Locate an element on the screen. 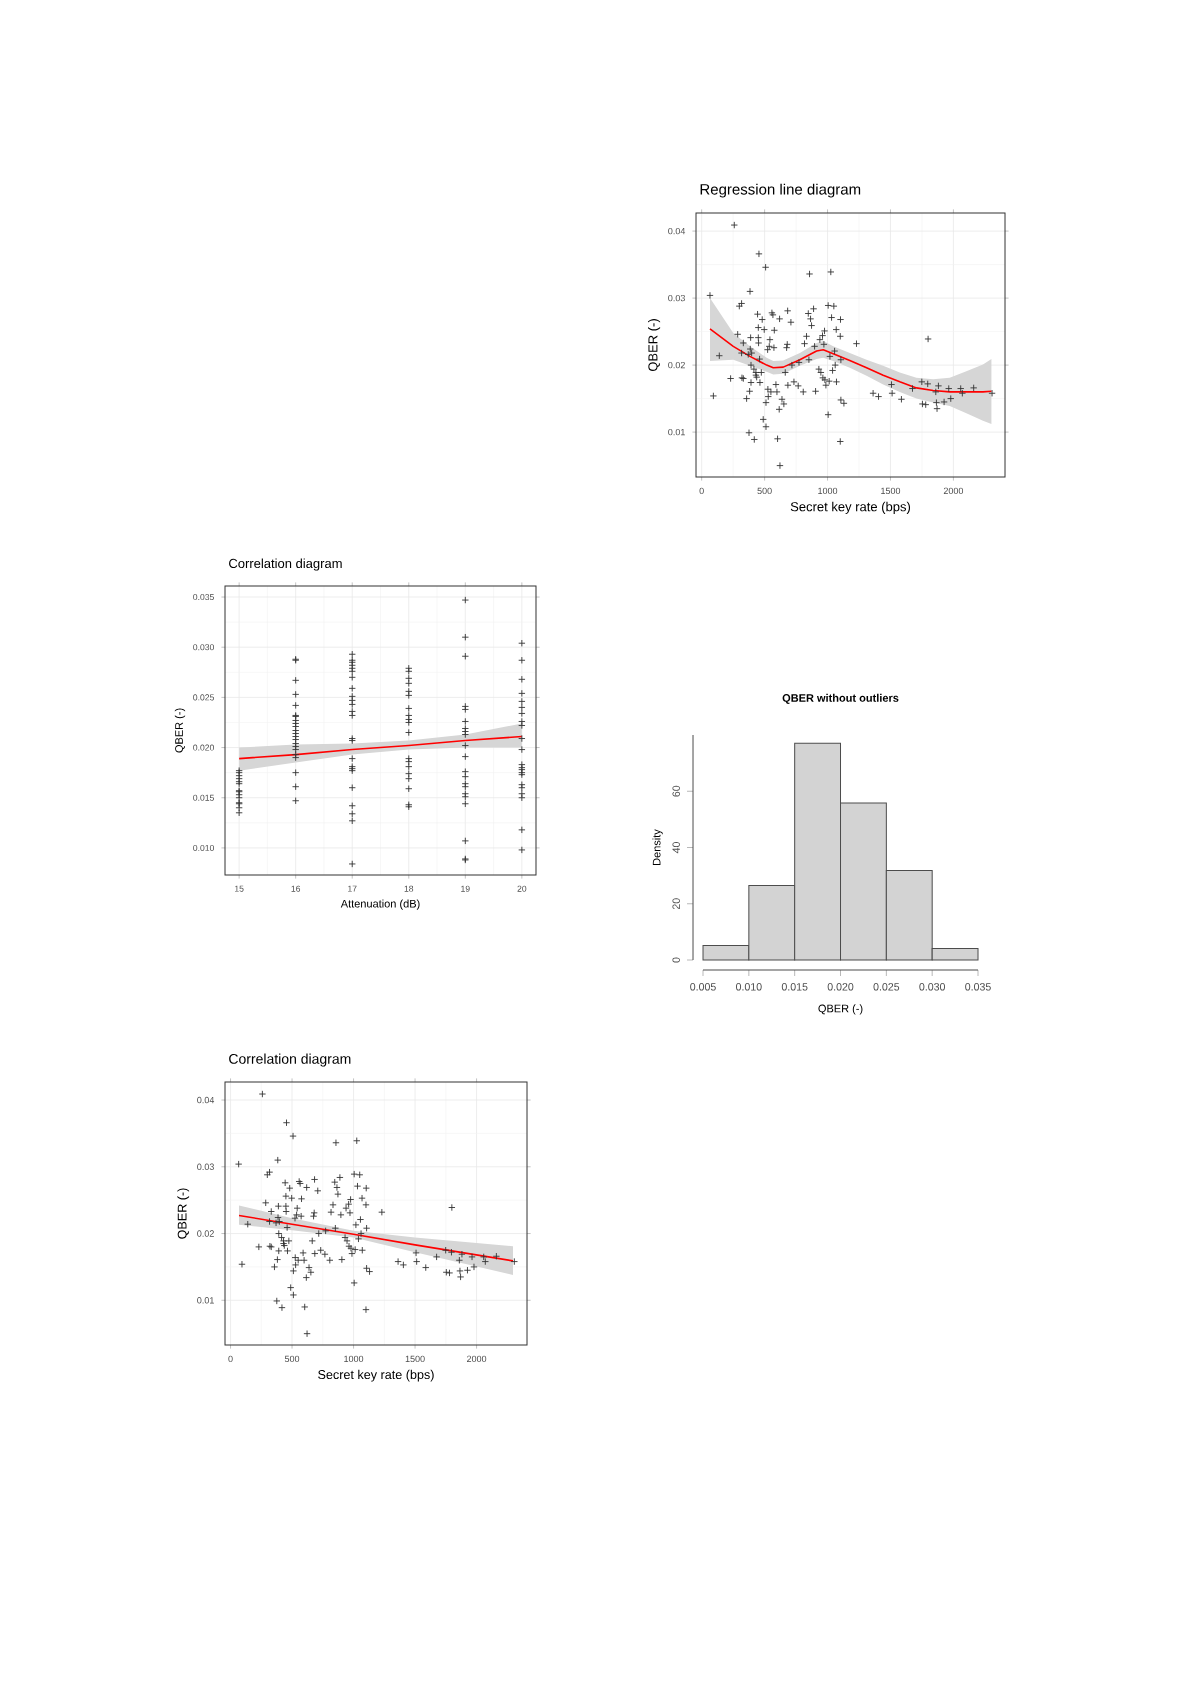 The image size is (1191, 1684). x-tick-label: 0.035 is located at coordinates (978, 987).